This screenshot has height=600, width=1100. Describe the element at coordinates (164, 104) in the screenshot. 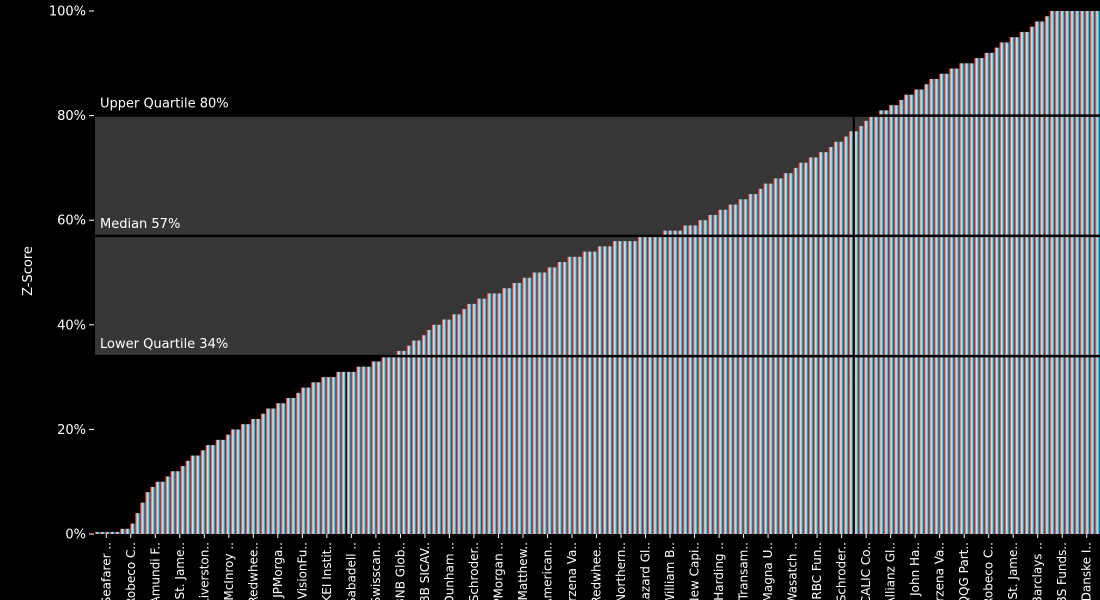

I see `reference-line-label: Upper Quartile 80%` at that location.